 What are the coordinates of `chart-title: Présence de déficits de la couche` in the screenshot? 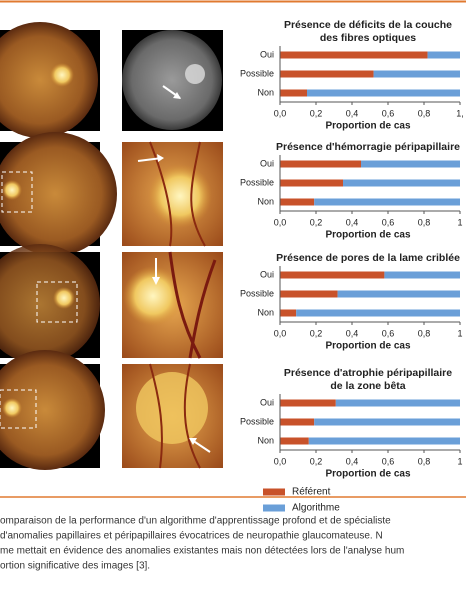 It's located at (368, 25).